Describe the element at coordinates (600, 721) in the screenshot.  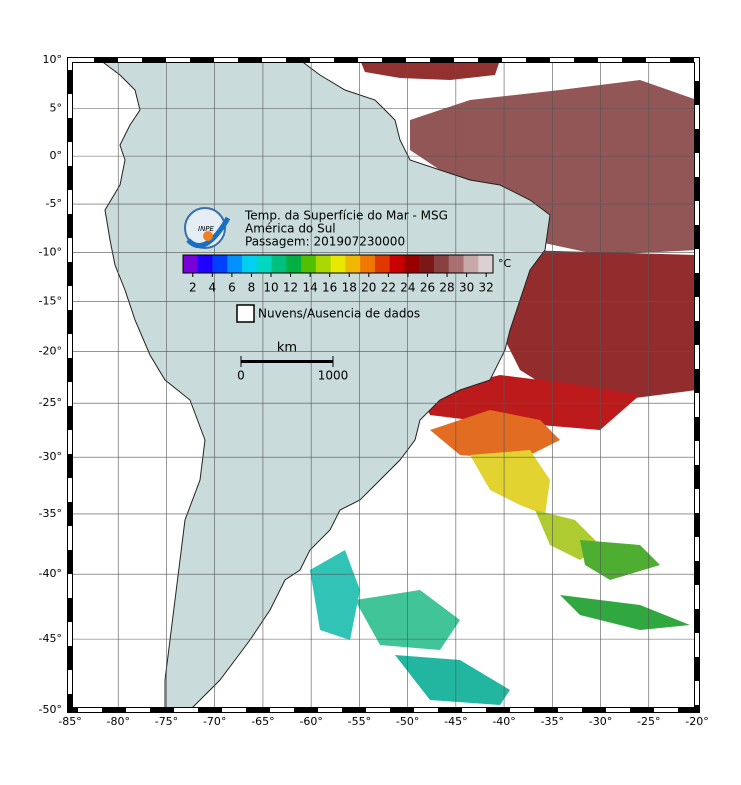
I see `lon-tick-label: -30°` at that location.